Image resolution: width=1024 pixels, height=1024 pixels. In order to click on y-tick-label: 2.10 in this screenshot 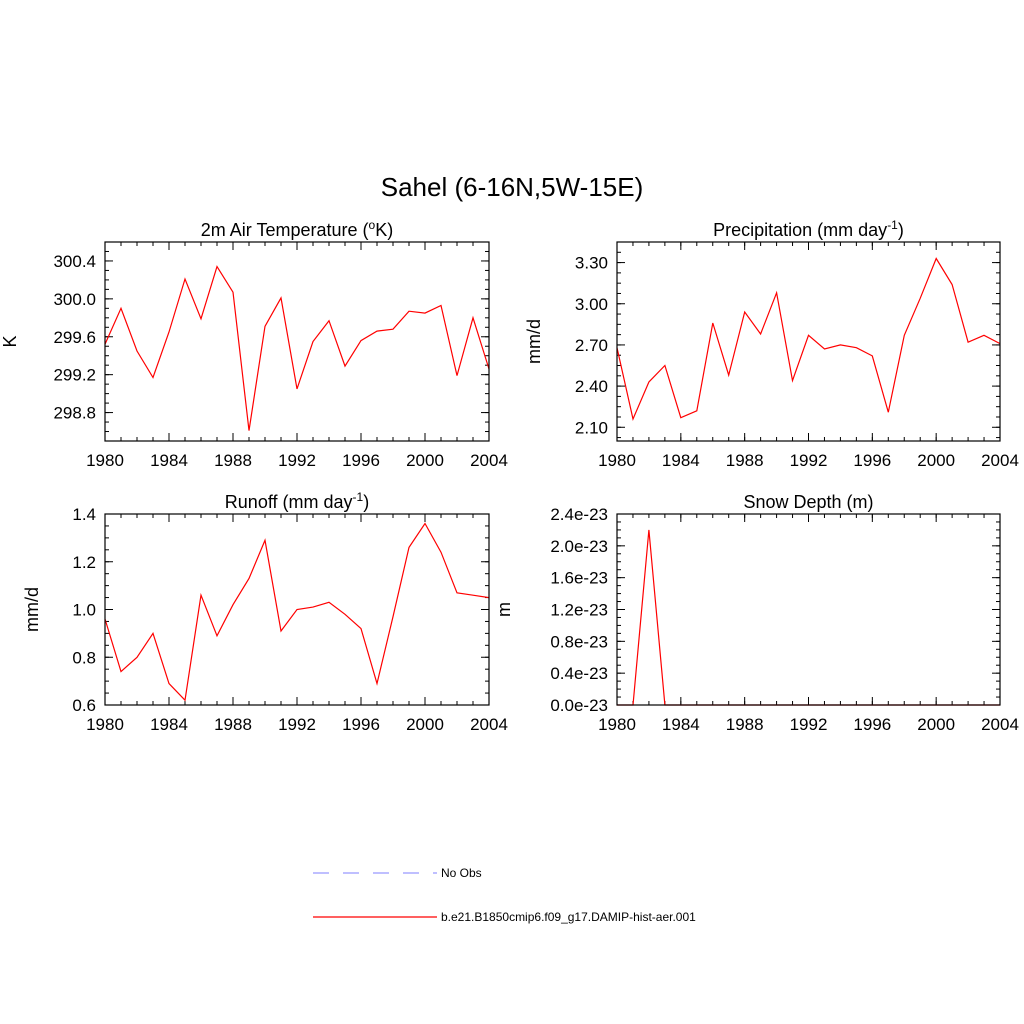, I will do `click(591, 427)`.